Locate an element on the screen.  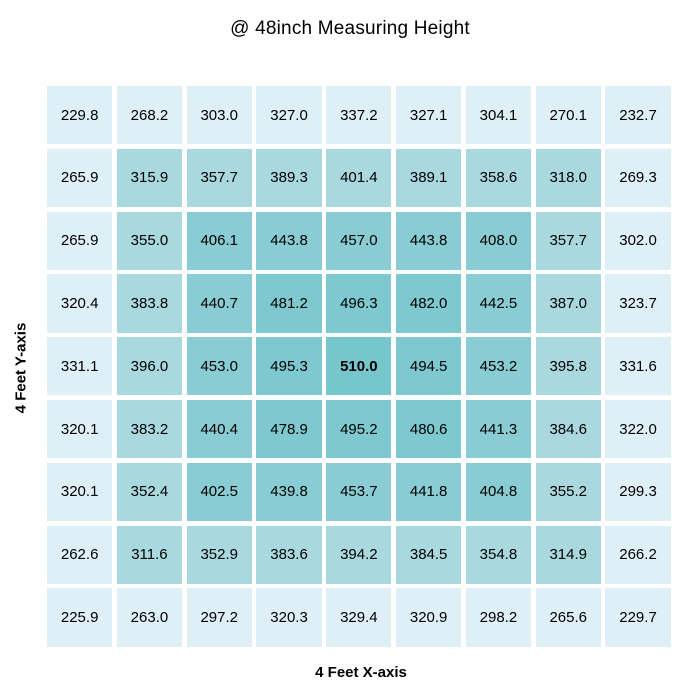
heatmap-cell: 481.2 is located at coordinates (289, 303).